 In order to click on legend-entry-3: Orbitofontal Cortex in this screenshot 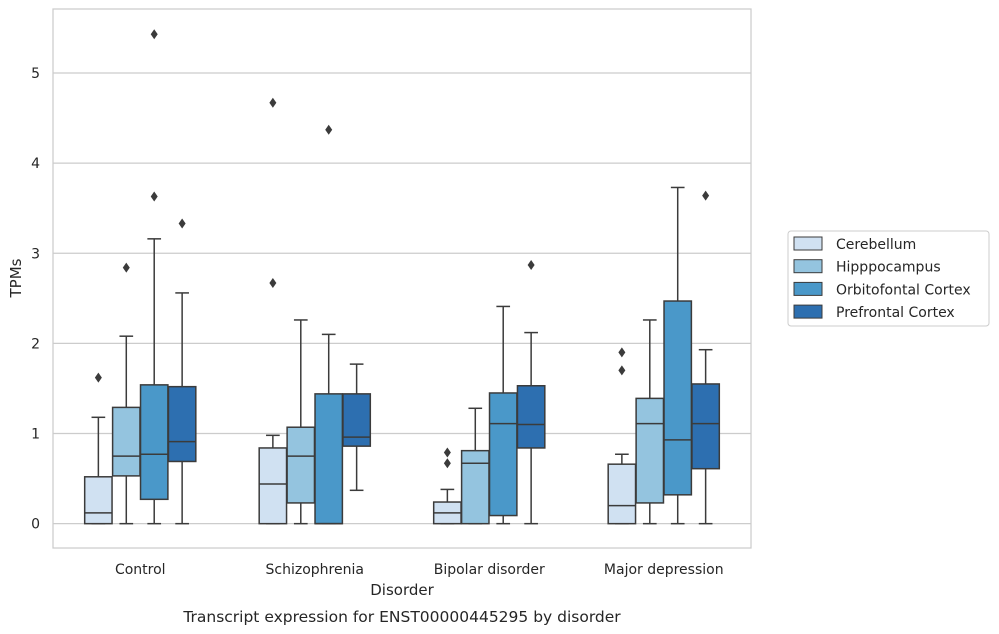, I will do `click(882, 289)`.